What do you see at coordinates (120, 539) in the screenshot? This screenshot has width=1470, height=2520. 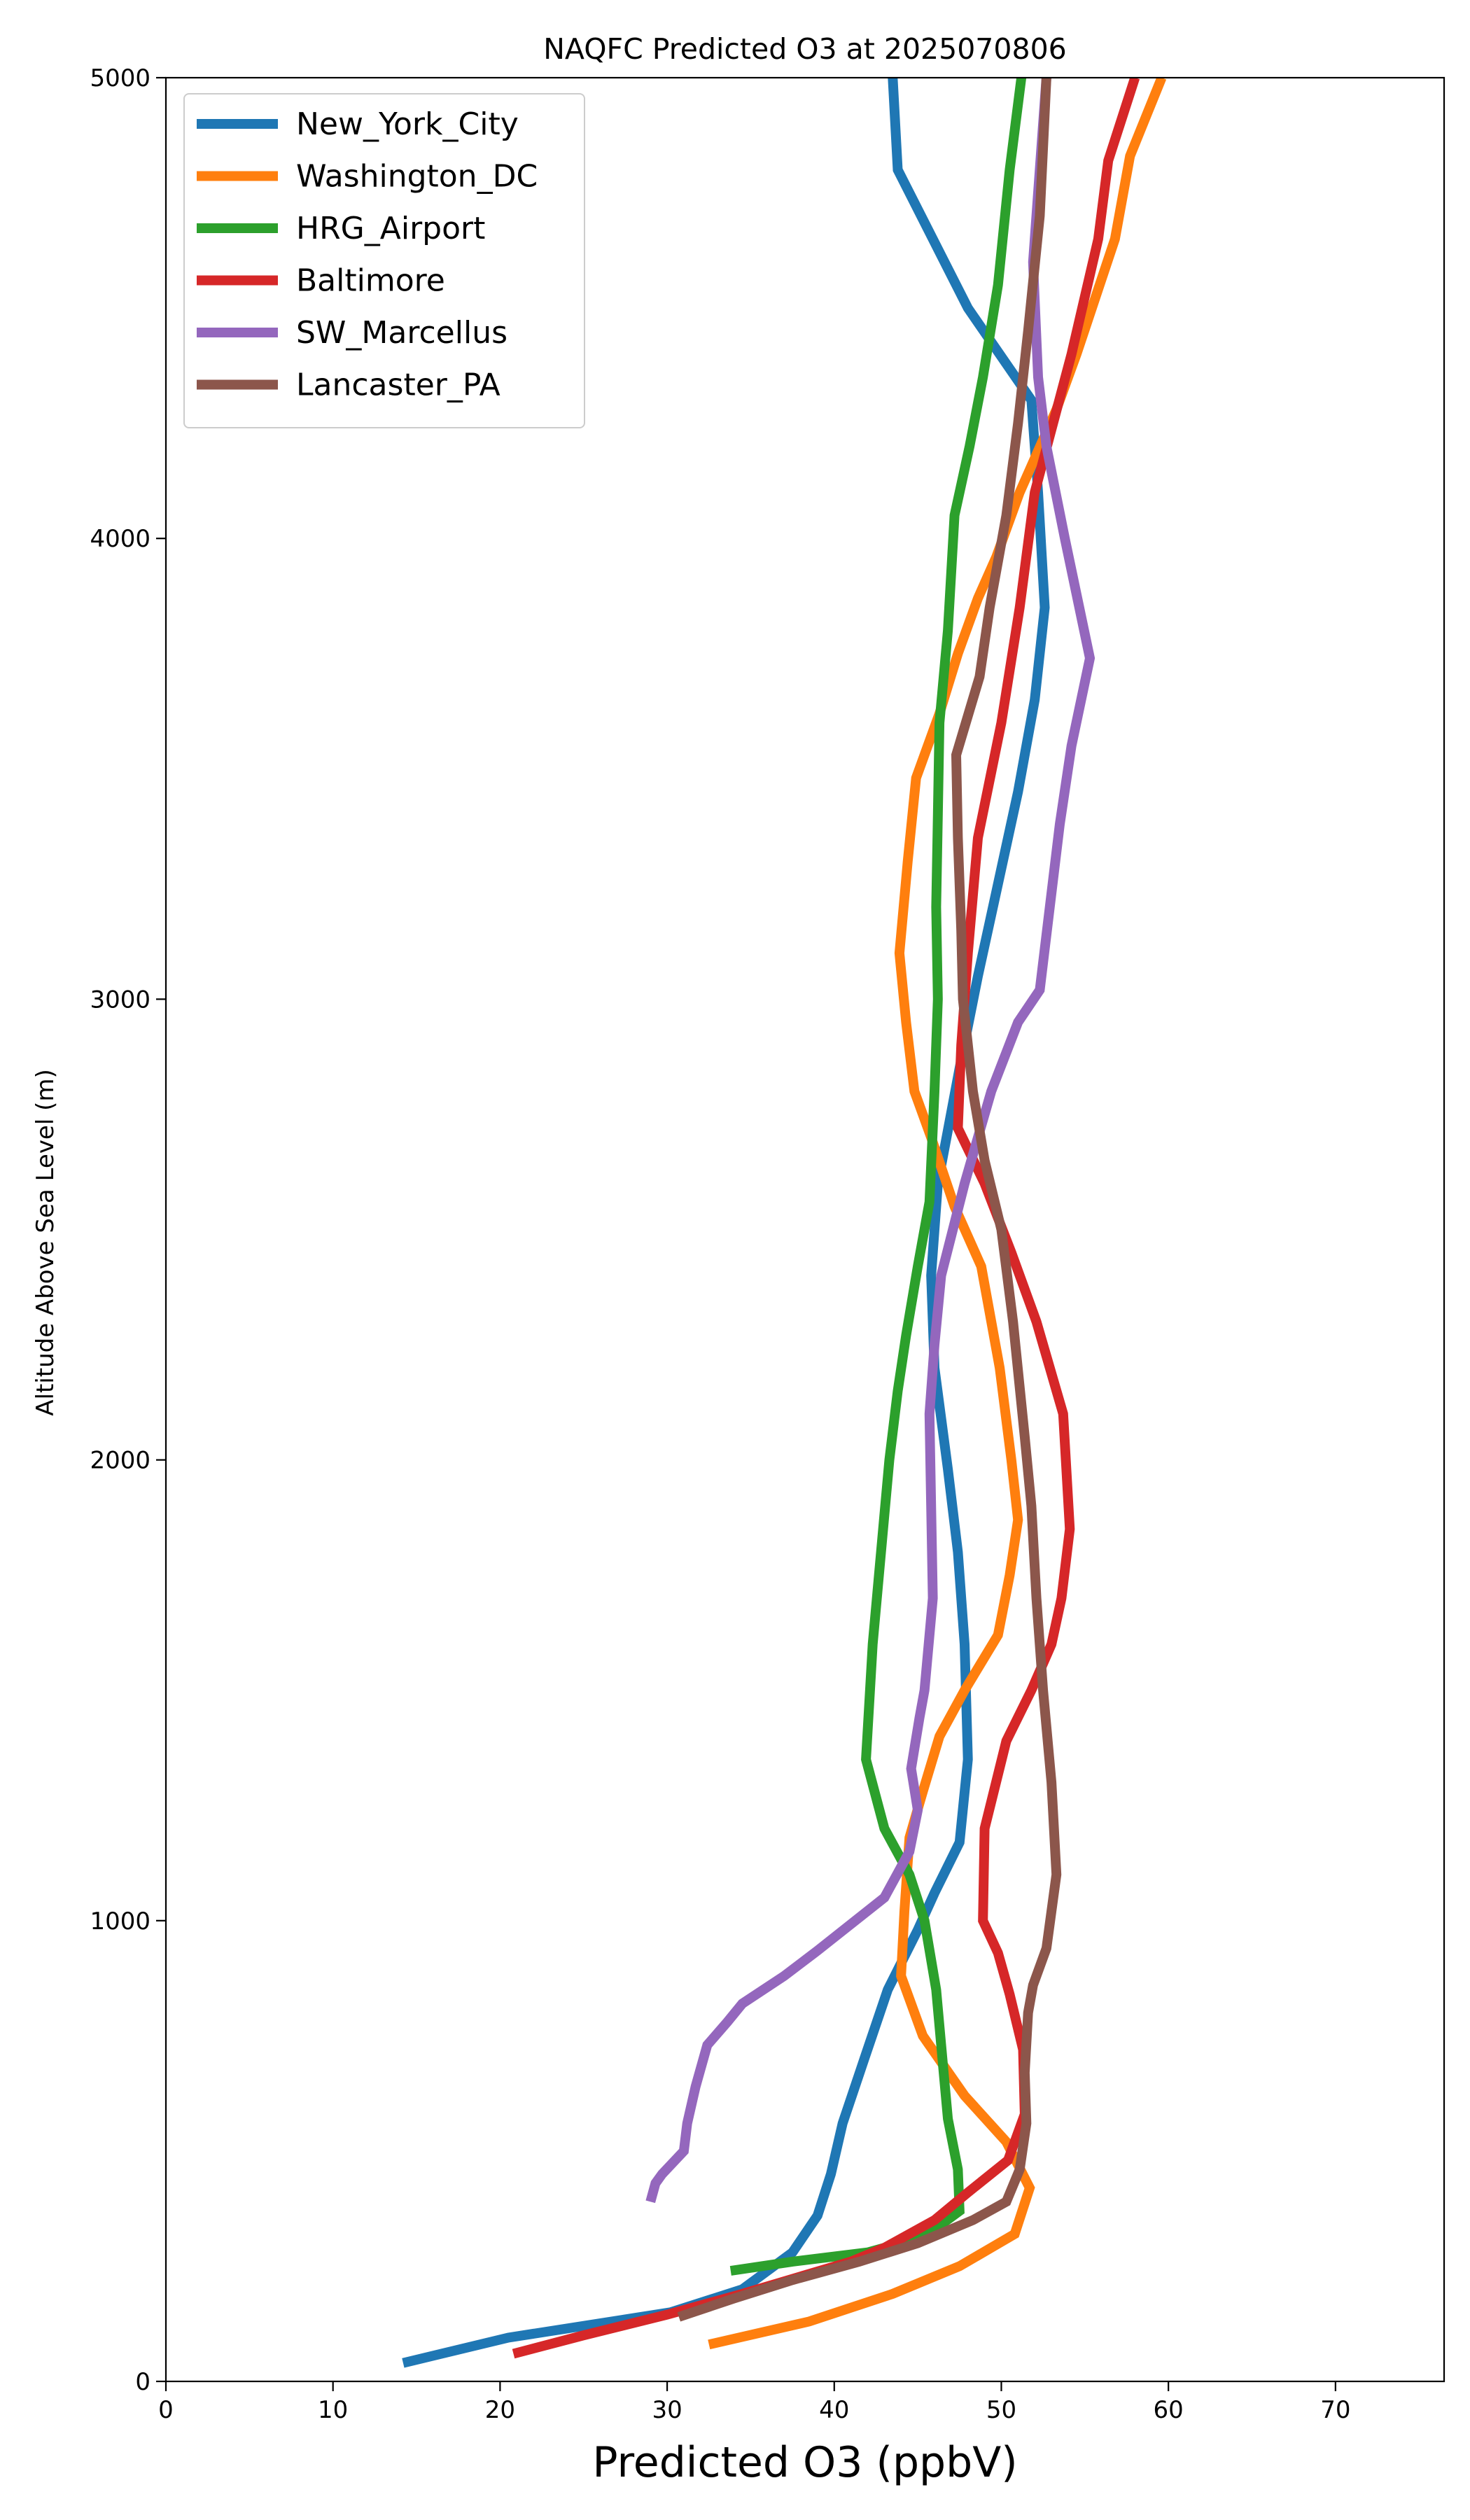 I see `y-tick-label: 4000` at bounding box center [120, 539].